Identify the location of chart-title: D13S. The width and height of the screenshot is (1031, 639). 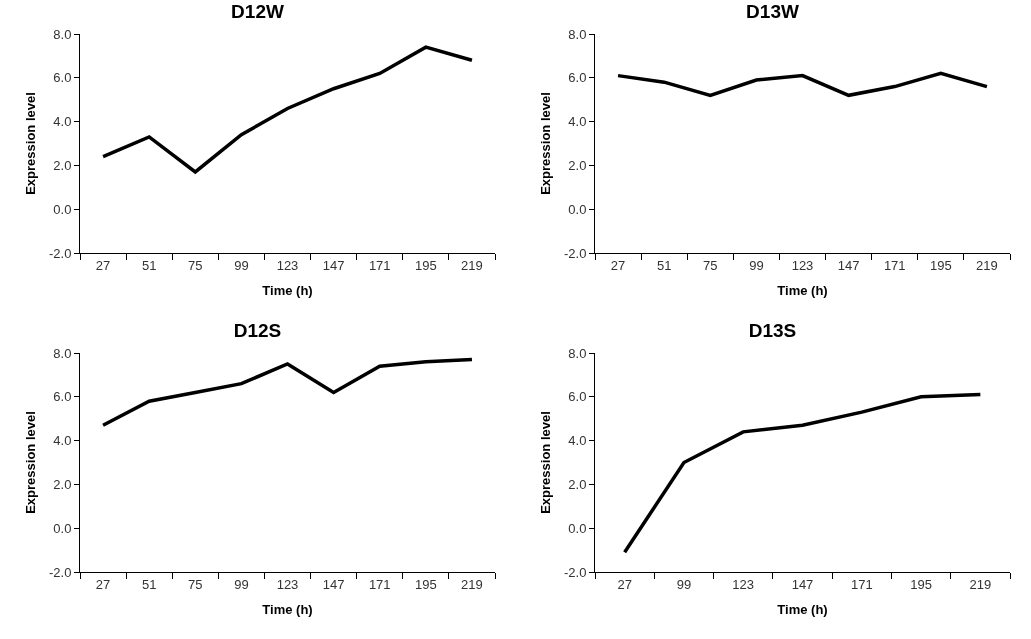
(772, 331).